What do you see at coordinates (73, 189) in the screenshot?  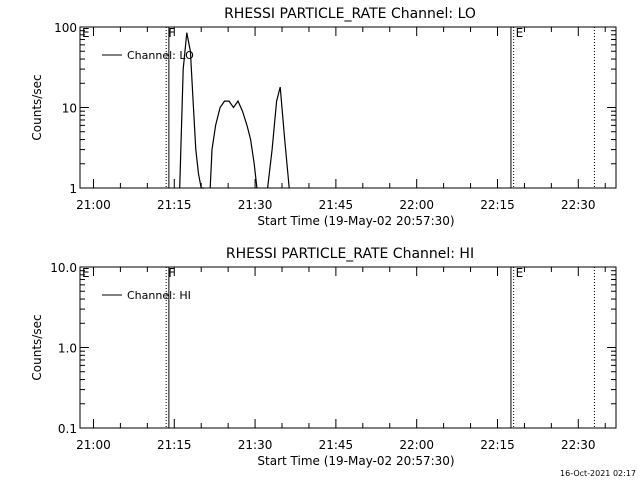 I see `y-tick-label: 1` at bounding box center [73, 189].